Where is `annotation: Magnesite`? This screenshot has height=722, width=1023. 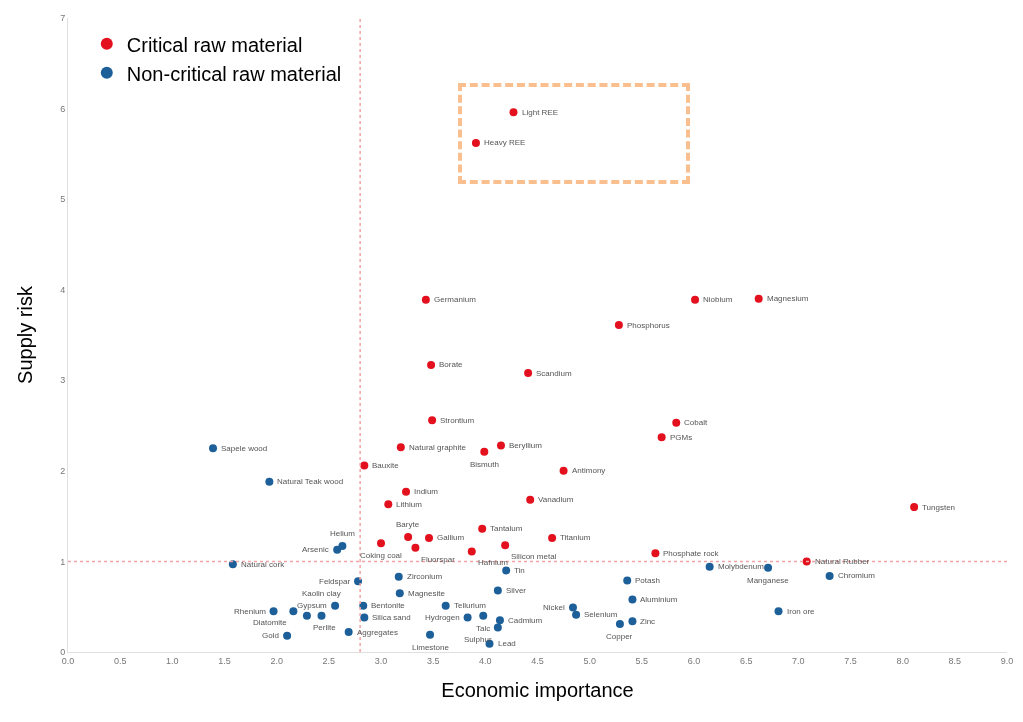
annotation: Magnesite is located at coordinates (427, 593).